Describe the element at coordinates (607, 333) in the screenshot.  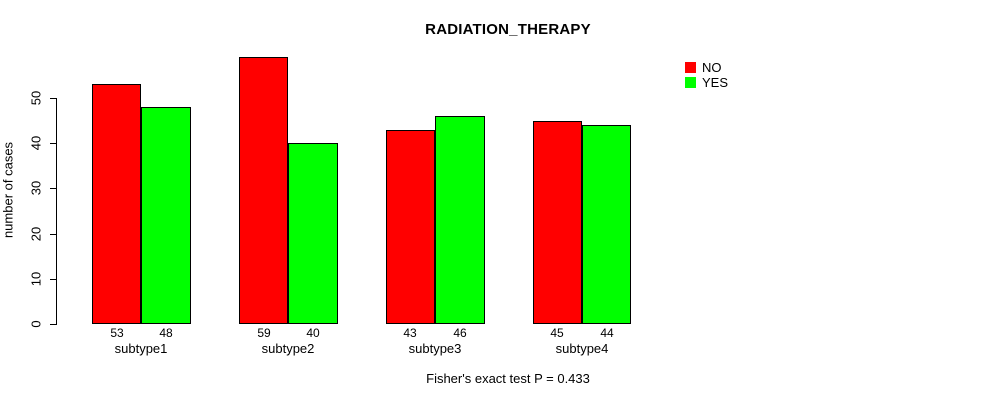
I see `bar-value-label: 44` at that location.